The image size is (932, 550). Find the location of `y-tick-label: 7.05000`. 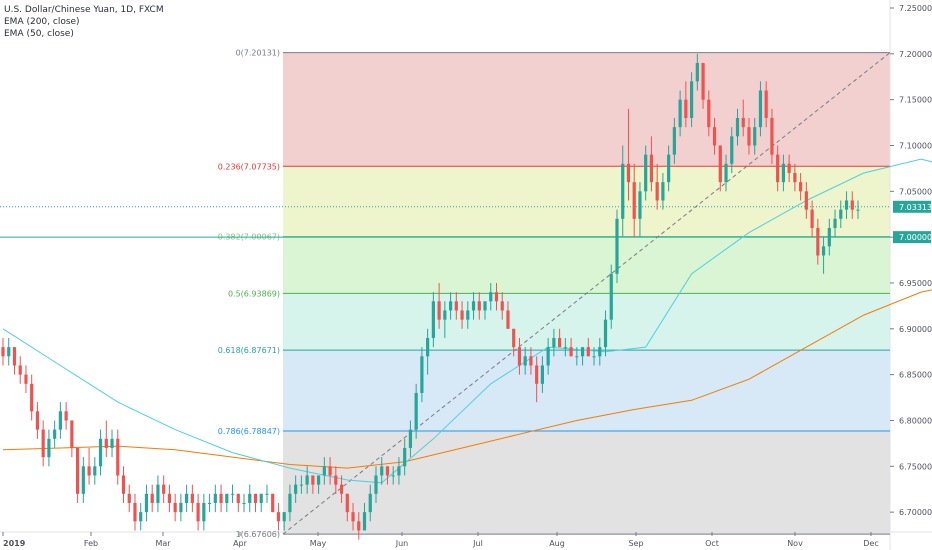

y-tick-label: 7.05000 is located at coordinates (915, 191).